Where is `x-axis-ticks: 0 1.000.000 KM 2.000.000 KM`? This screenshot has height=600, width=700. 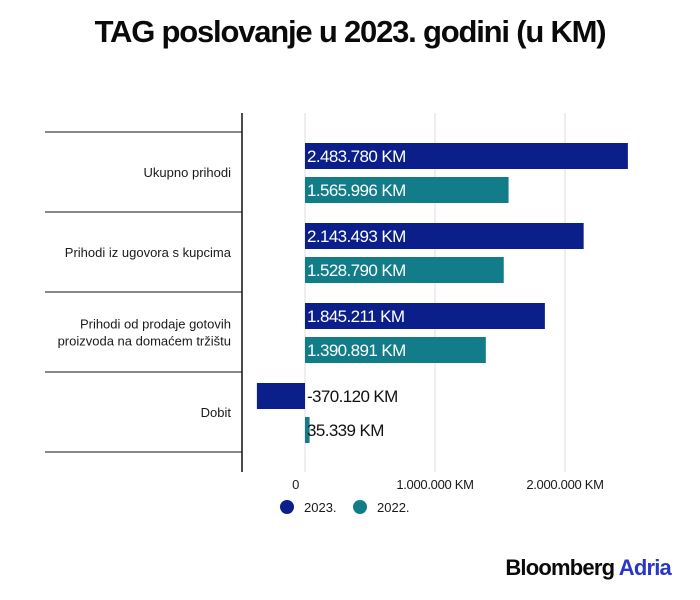
x-axis-ticks: 0 1.000.000 KM 2.000.000 KM is located at coordinates (448, 484).